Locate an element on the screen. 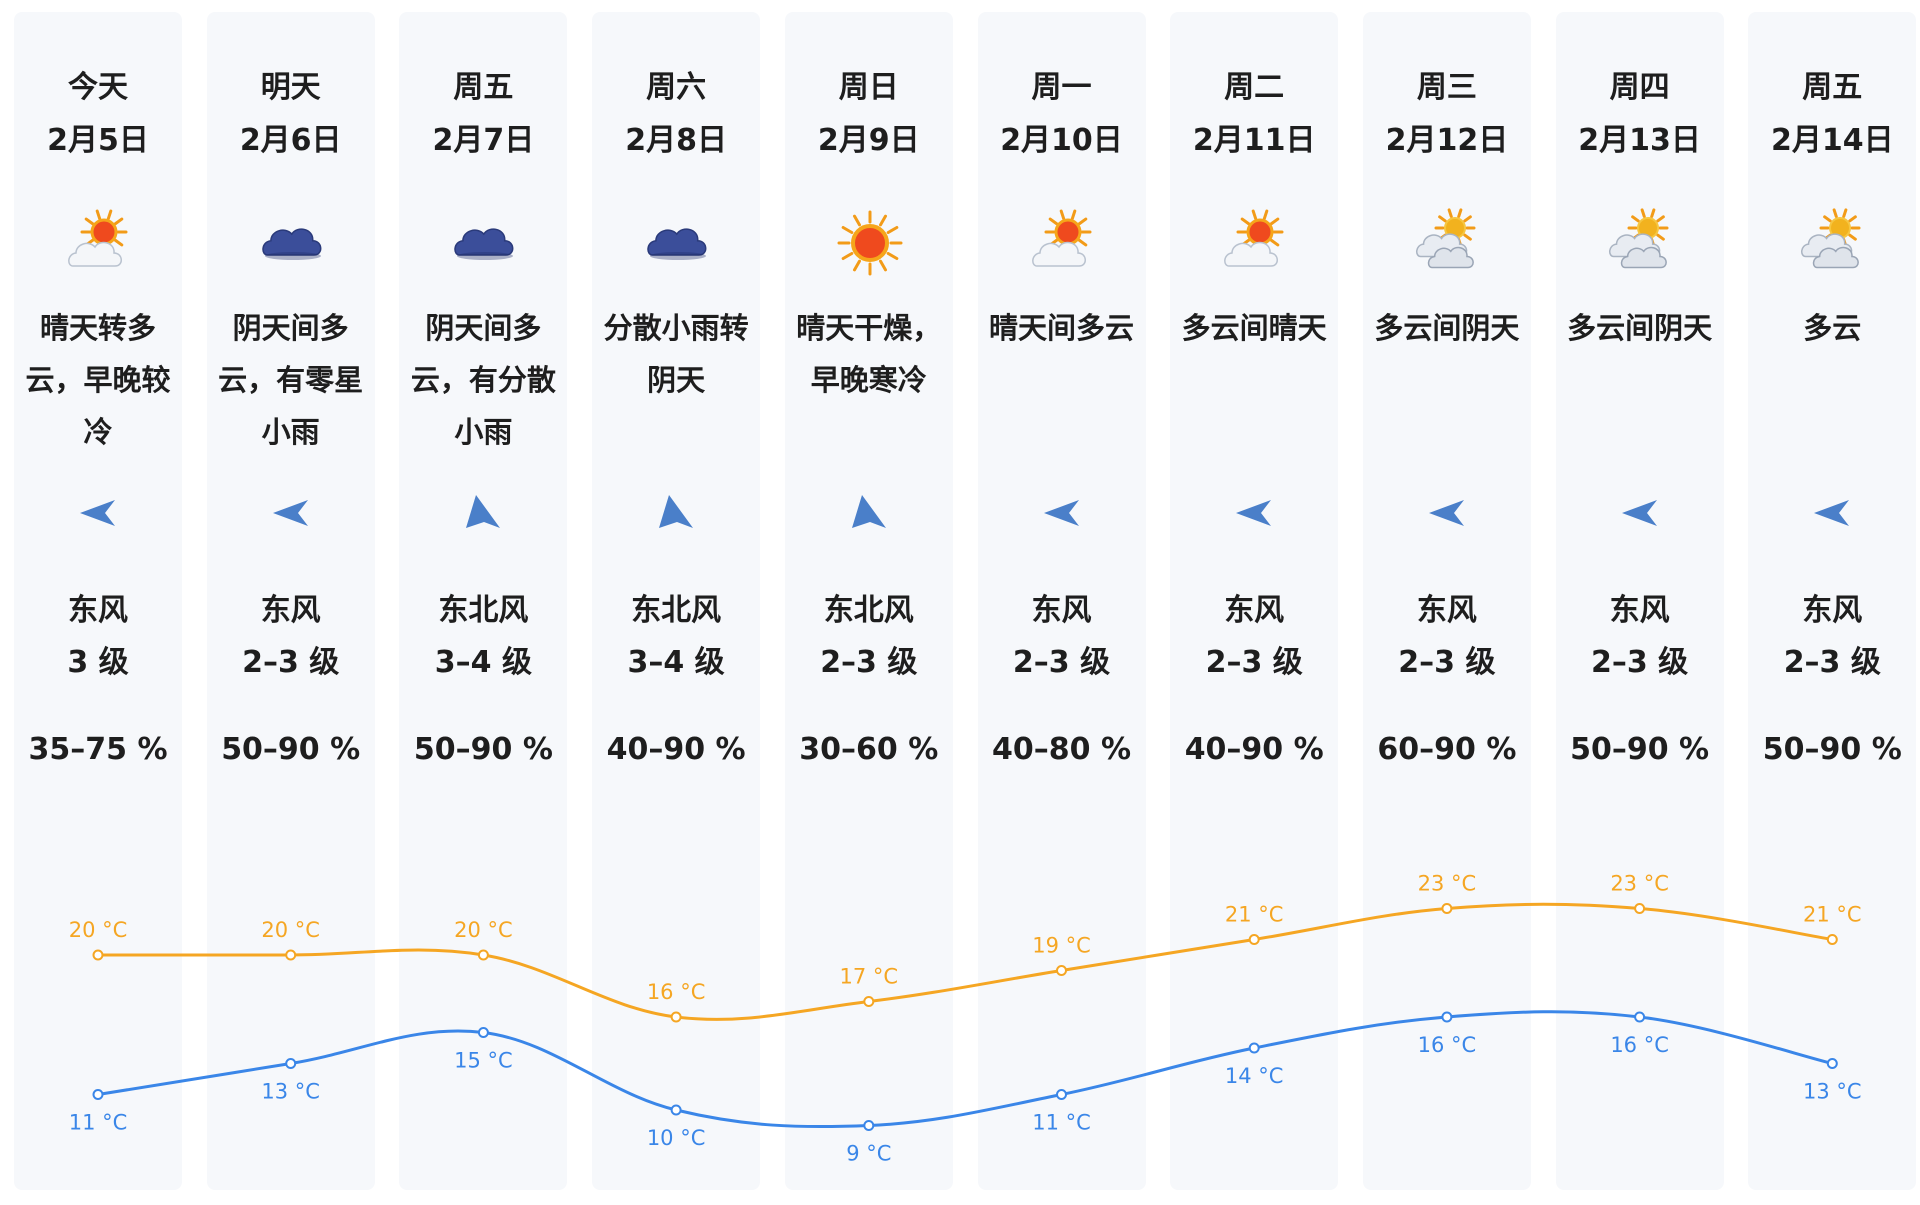 This screenshot has width=1920, height=1205. day-column: 周日 2月9日晴天干燥，早晚寒冷东北风 2–3 级 30–60 % is located at coordinates (868, 601).